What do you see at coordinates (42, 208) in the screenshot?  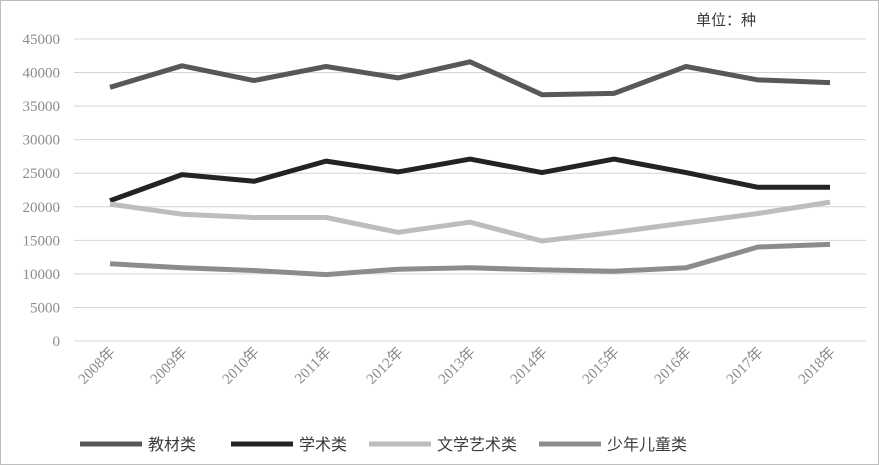 I see `y-tick-label-4: 20000` at bounding box center [42, 208].